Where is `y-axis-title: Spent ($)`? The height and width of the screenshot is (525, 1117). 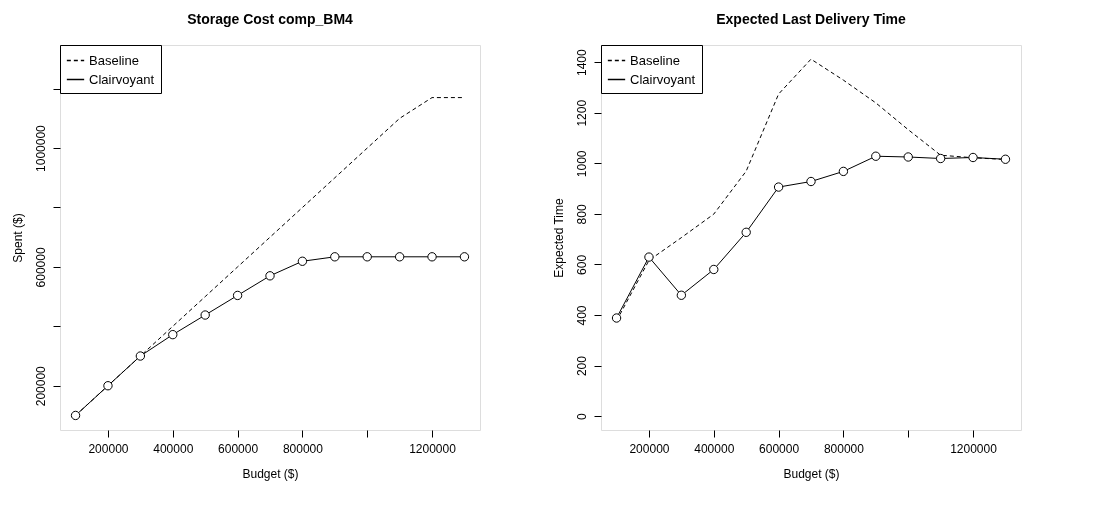
y-axis-title: Spent ($) is located at coordinates (17, 238).